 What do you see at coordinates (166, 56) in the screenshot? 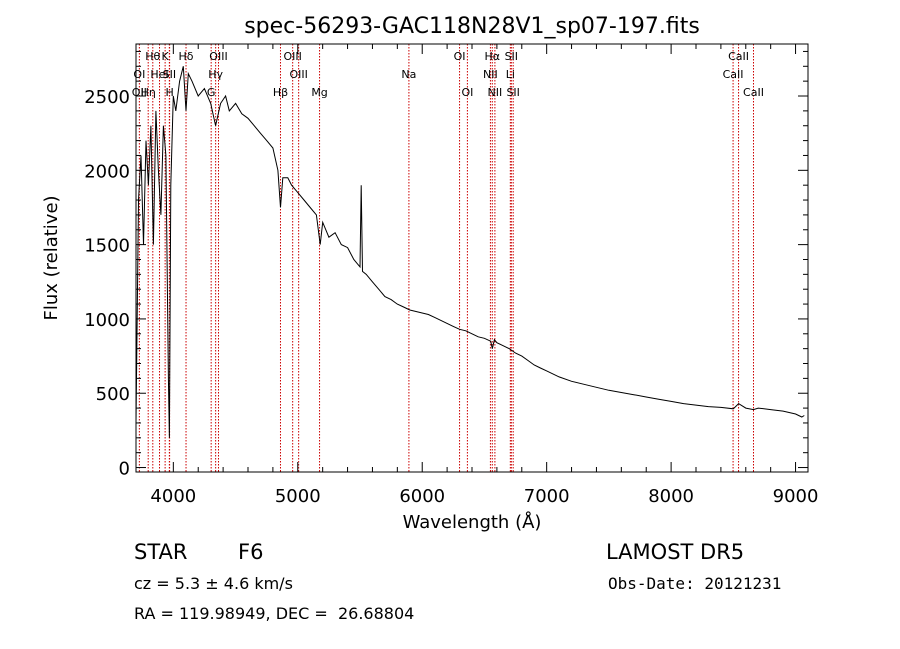
I see `line-label: K` at bounding box center [166, 56].